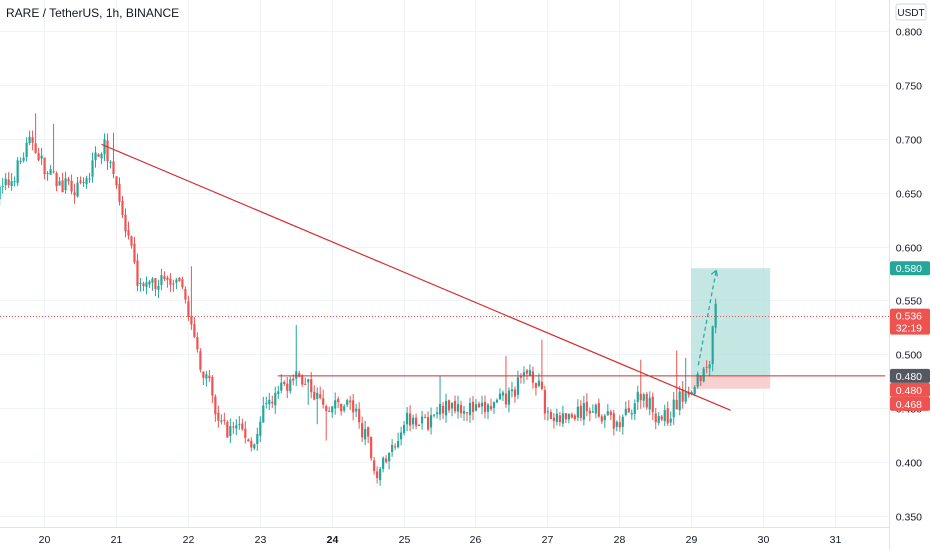  Describe the element at coordinates (910, 268) in the screenshot. I see `price-tag-target: 0.580` at that location.